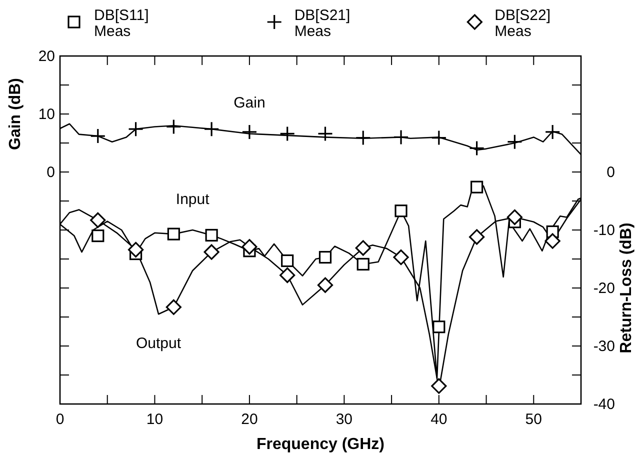 The image size is (639, 457). Describe the element at coordinates (320, 444) in the screenshot. I see `x-axis-title: Frequency (GHz)` at that location.